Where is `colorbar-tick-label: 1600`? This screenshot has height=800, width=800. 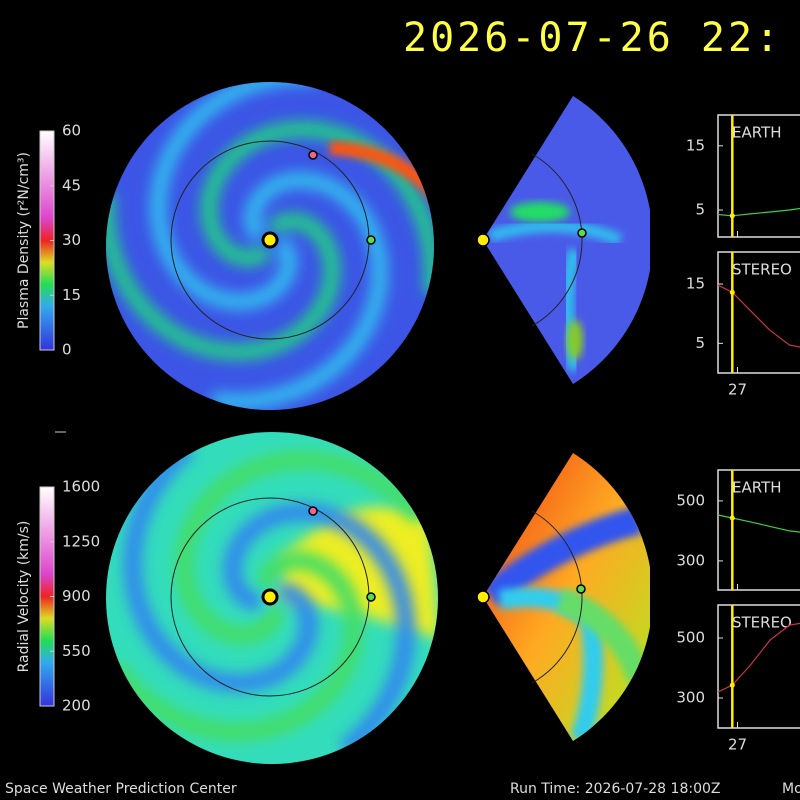
colorbar-tick-label: 1600 is located at coordinates (81, 487).